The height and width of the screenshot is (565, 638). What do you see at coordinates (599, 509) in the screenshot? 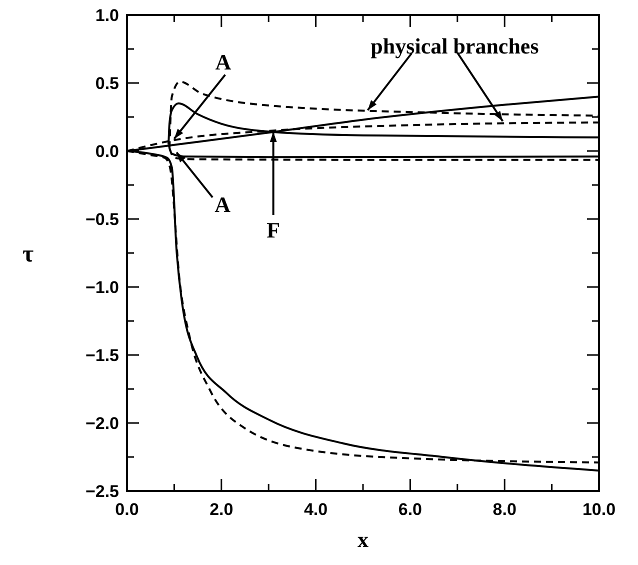
I see `x-tick-label: 10.0` at bounding box center [599, 509].